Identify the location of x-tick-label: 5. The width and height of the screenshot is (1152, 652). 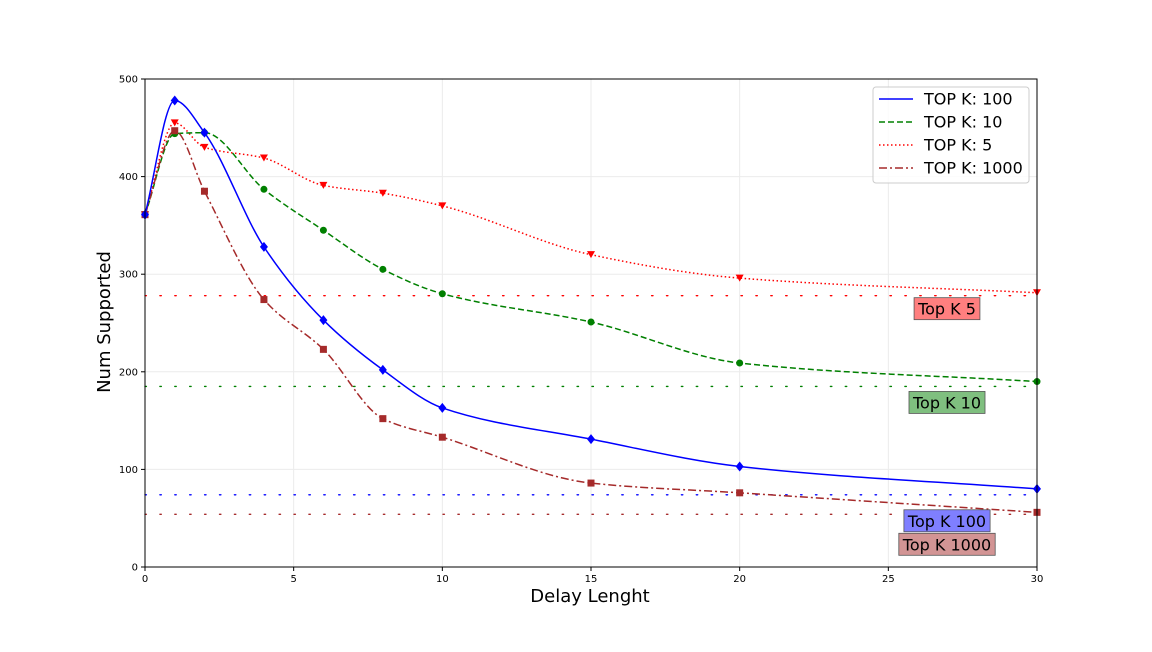
(293, 579).